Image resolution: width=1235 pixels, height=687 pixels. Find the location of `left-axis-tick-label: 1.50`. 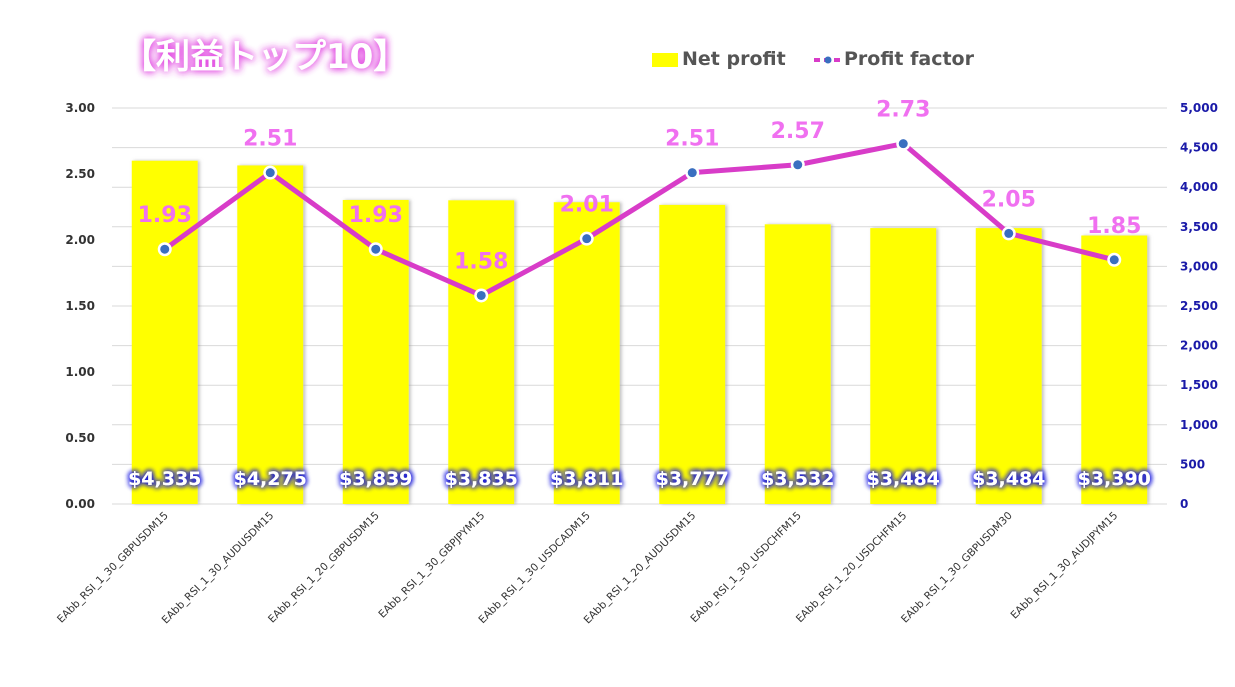

left-axis-tick-label: 1.50 is located at coordinates (80, 306).